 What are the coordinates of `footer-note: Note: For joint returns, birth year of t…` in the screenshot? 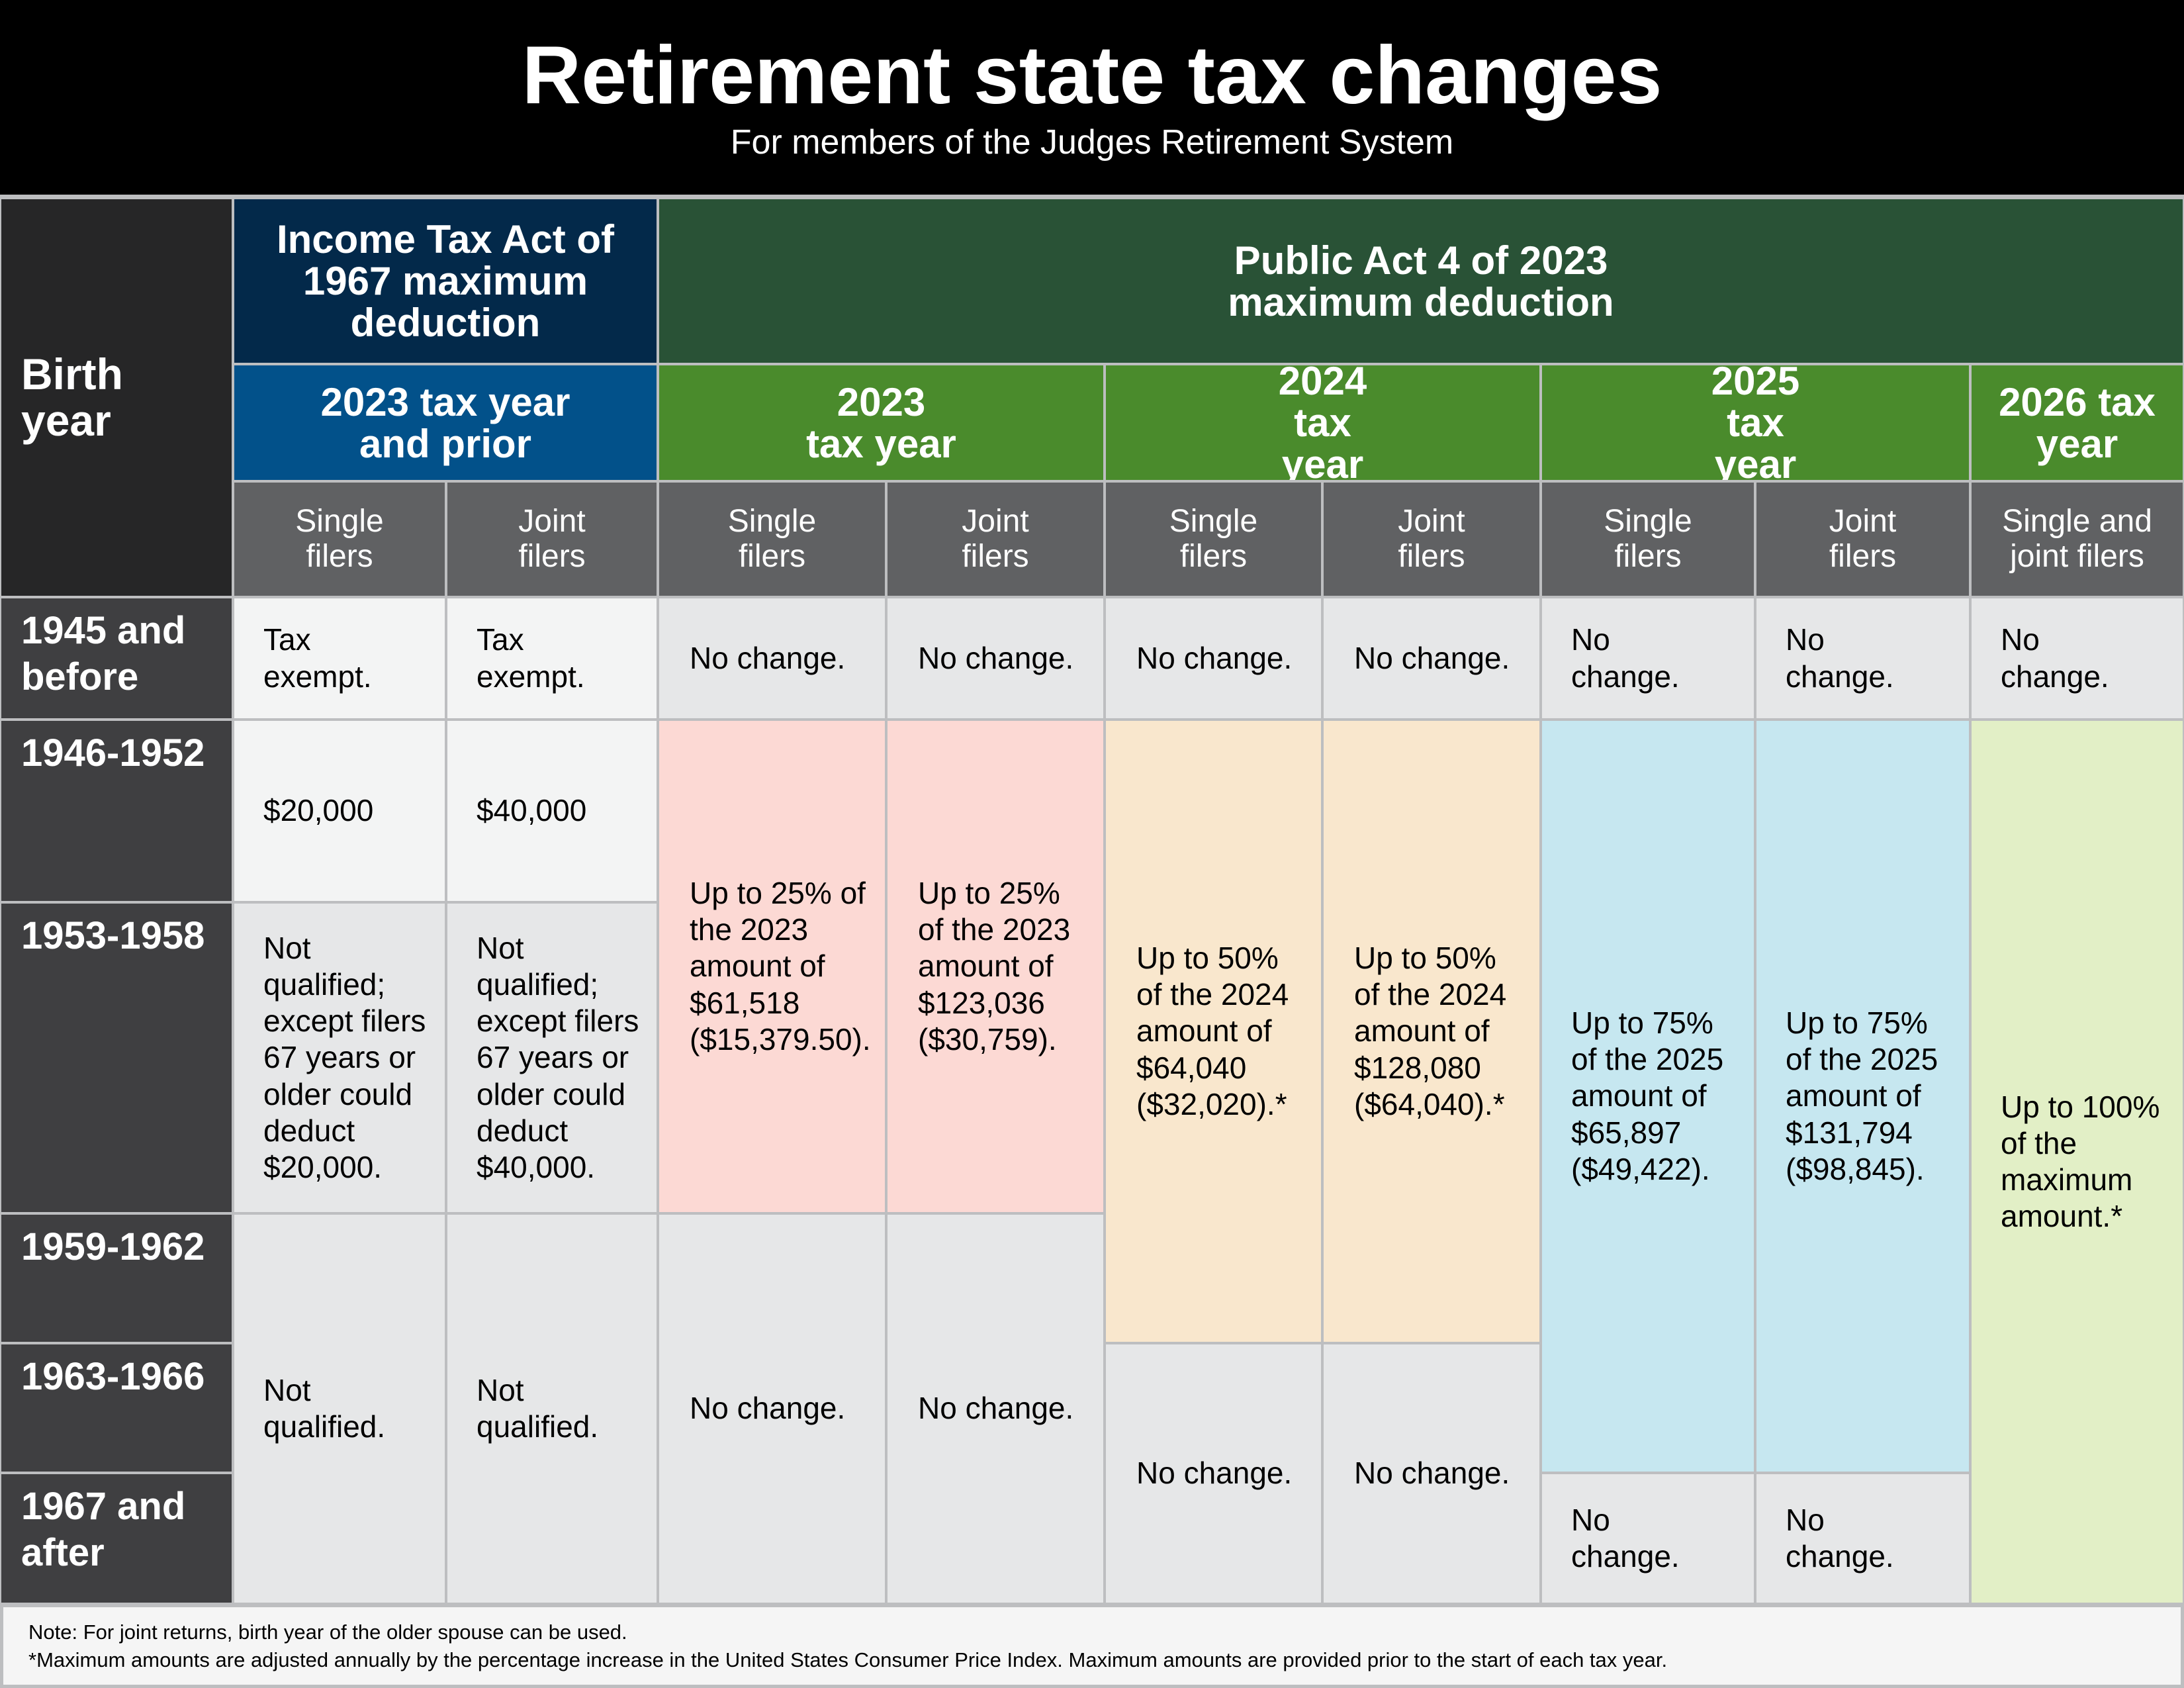 It's located at (327, 1632).